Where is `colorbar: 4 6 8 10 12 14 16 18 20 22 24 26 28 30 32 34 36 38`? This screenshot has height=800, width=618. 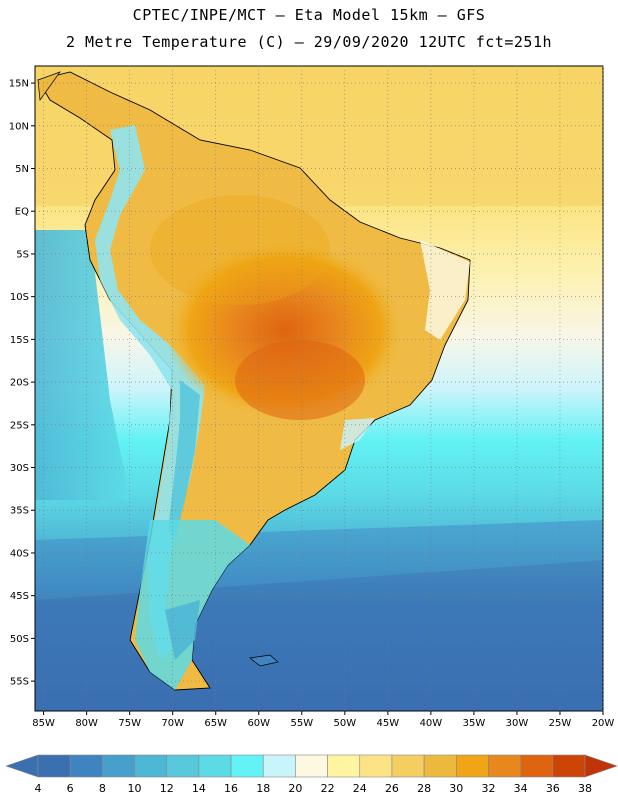 colorbar: 4 6 8 10 12 14 16 18 20 22 24 26 28 30 32 34 36 38 is located at coordinates (311, 774).